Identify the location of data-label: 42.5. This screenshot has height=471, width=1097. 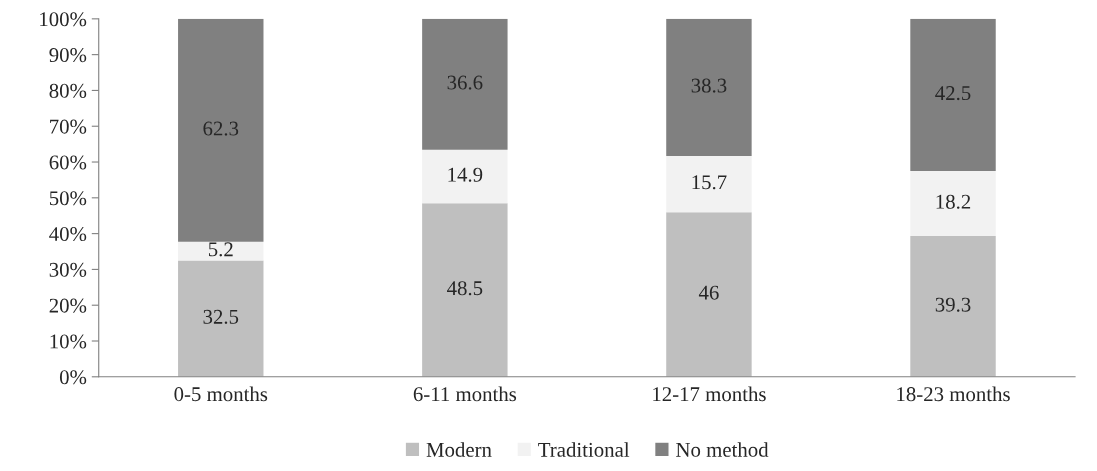
(953, 93).